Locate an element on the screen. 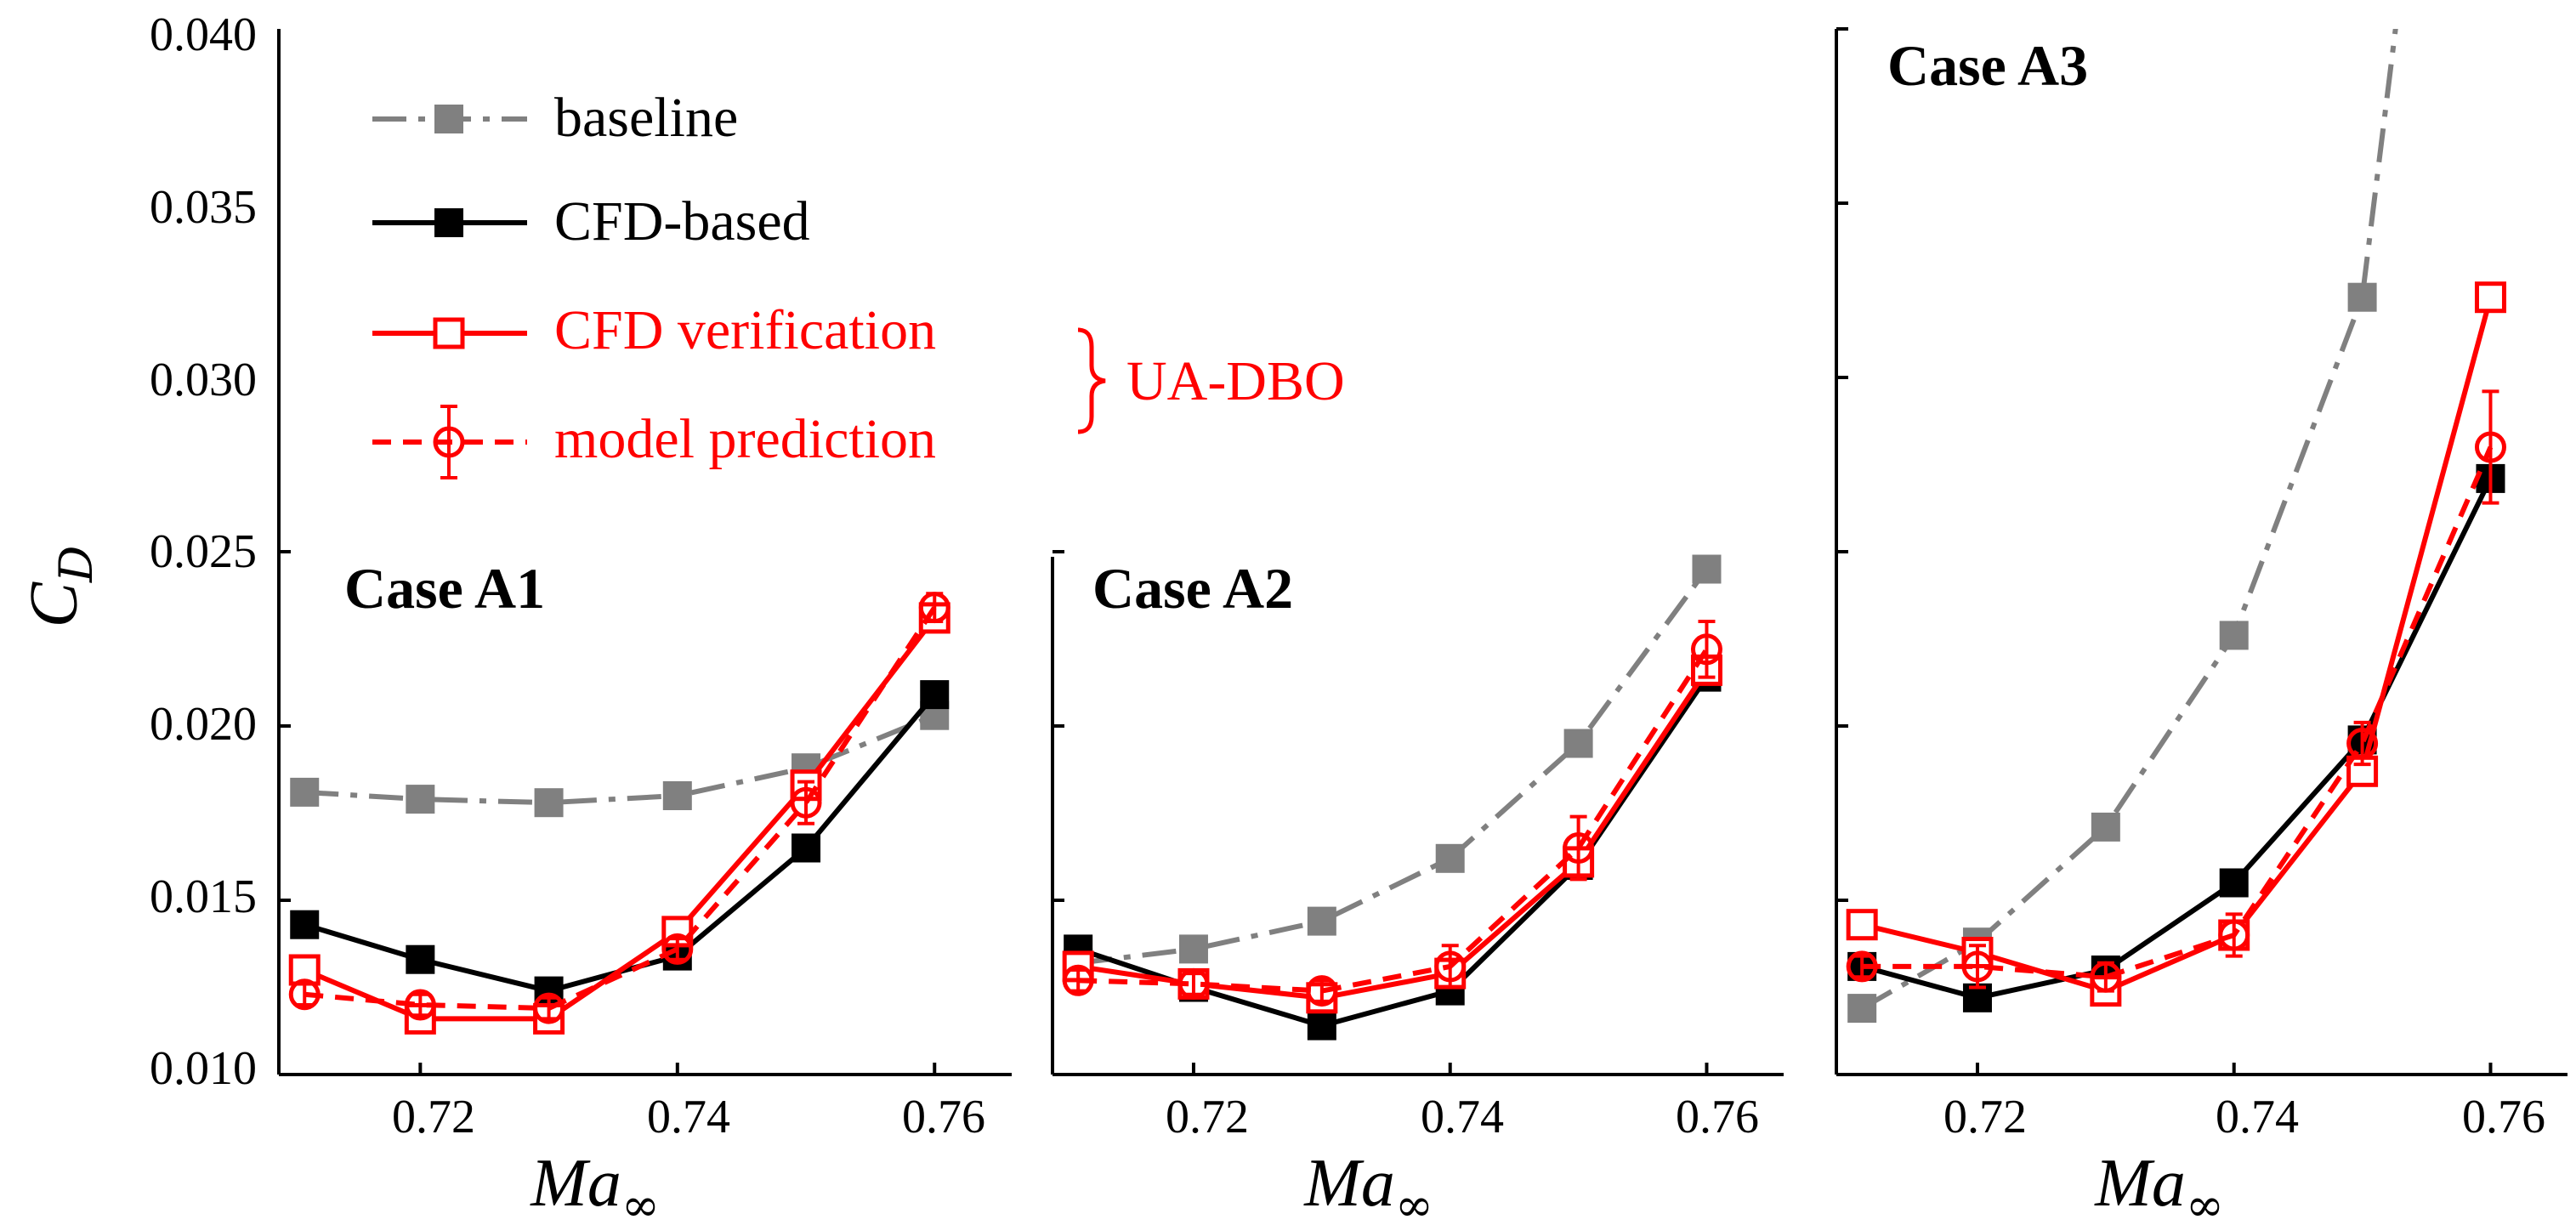  legend-sample-cfd-verification is located at coordinates (449, 333).